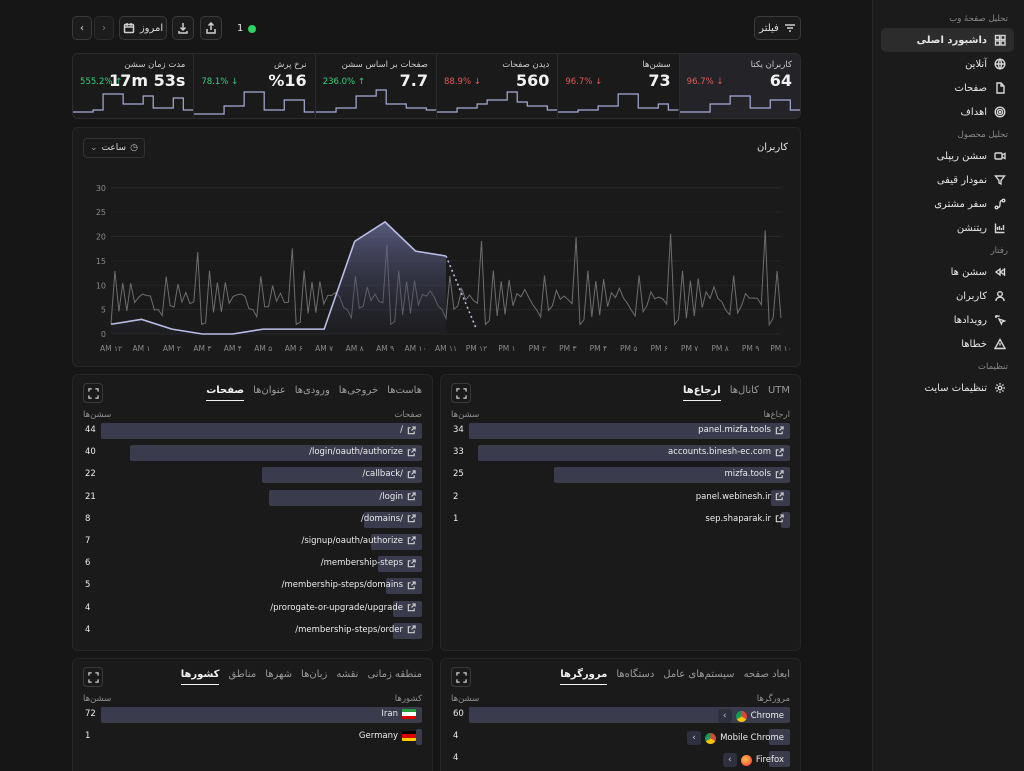 The width and height of the screenshot is (1024, 771). I want to click on kpi-card: کاربران یکتا 64 96.7% ↓, so click(739, 86).